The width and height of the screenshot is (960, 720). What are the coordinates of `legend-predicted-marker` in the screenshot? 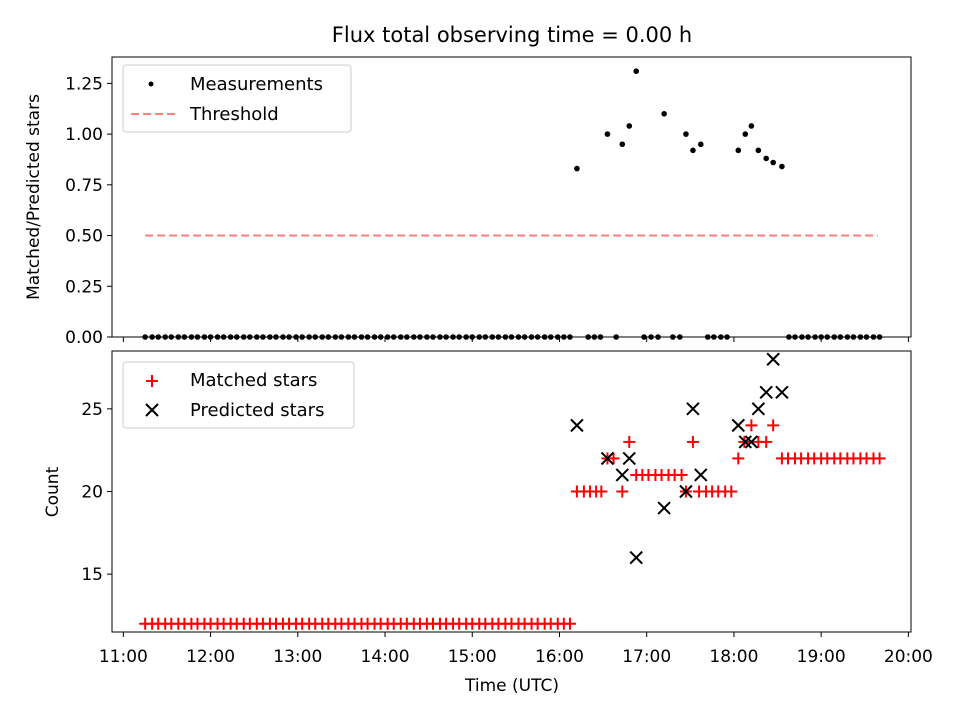 It's located at (152, 410).